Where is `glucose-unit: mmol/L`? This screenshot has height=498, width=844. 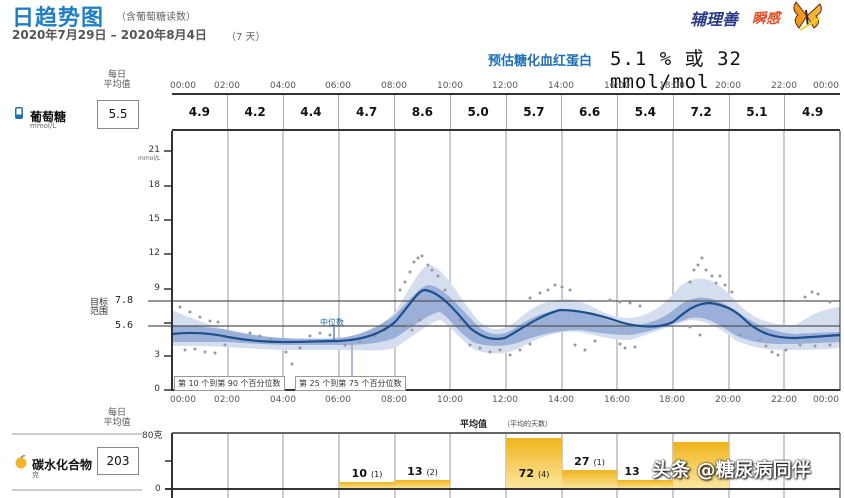 glucose-unit: mmol/L is located at coordinates (43, 126).